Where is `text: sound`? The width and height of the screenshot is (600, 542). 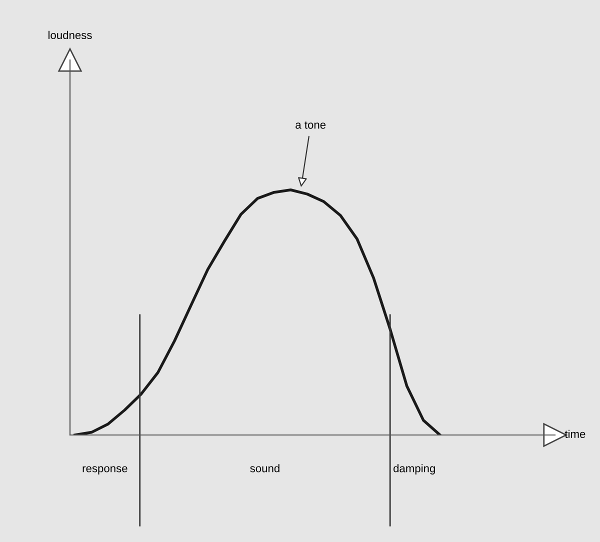 text: sound is located at coordinates (265, 468).